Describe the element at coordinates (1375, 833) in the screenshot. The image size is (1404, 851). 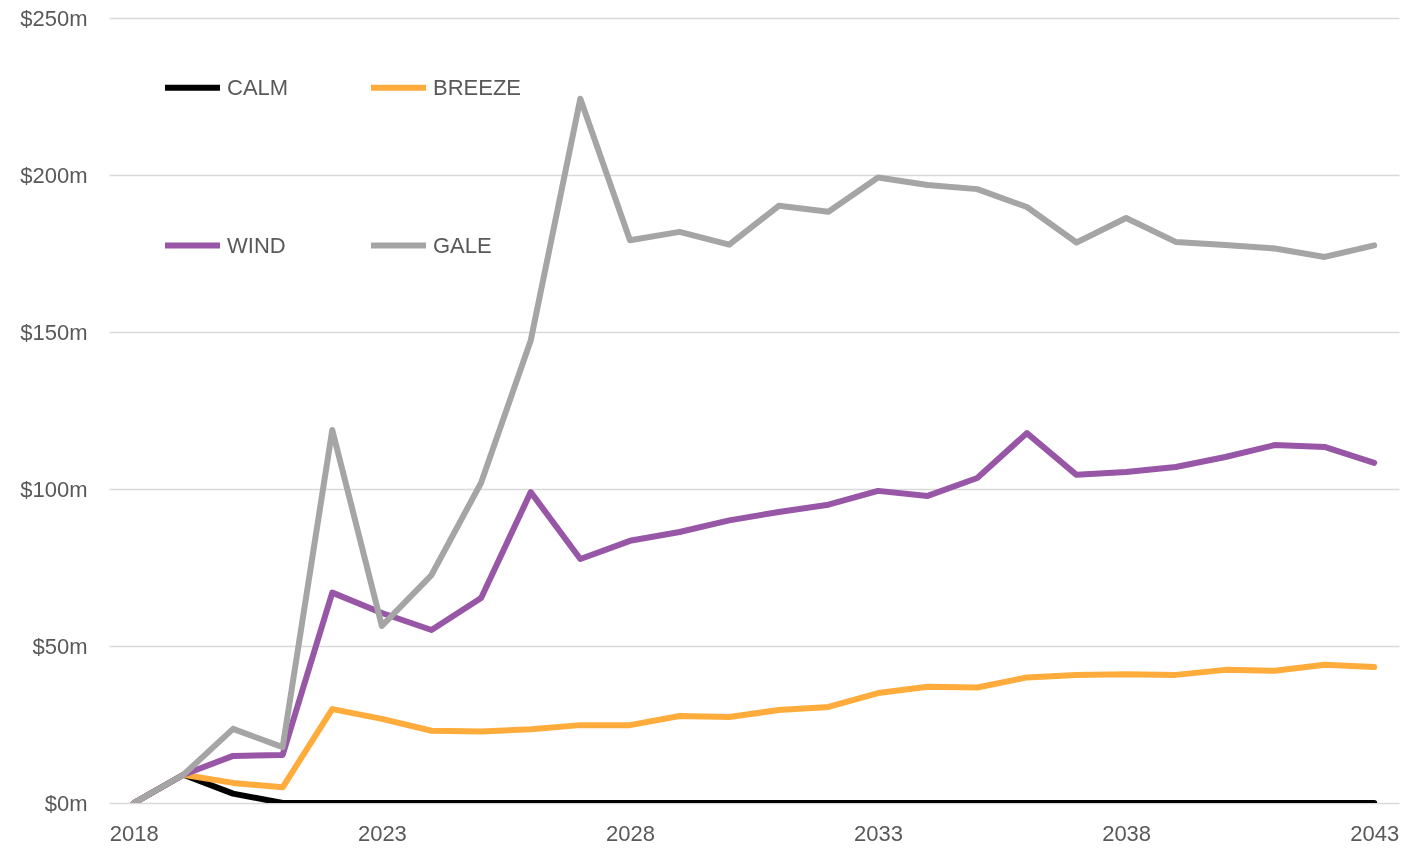
I see `x-tick-label: 2043` at that location.